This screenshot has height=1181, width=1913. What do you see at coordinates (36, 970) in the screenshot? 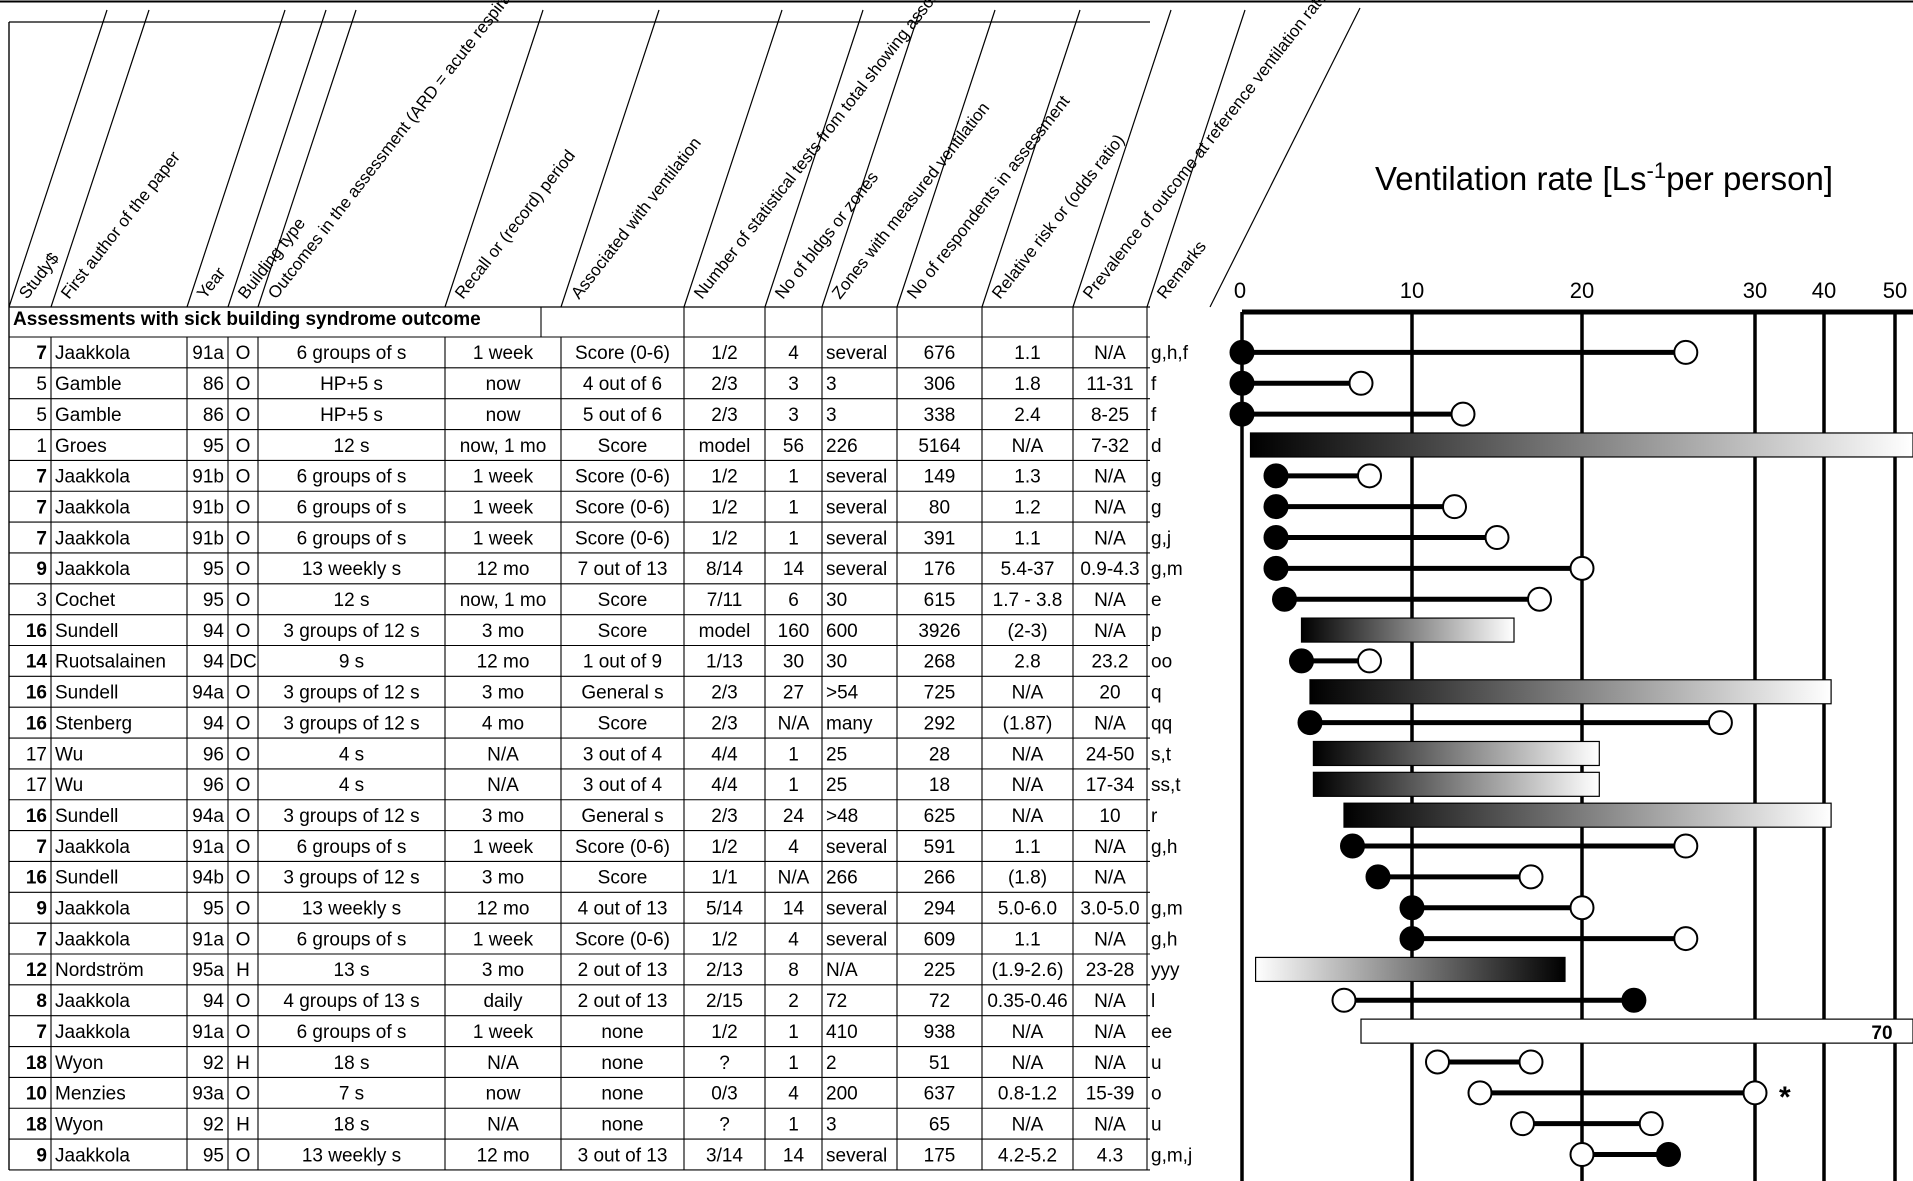
I see `cell-study: 12` at bounding box center [36, 970].